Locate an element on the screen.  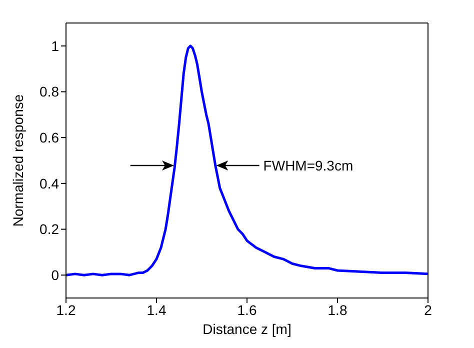
x-tick-label: 1.2 is located at coordinates (66, 310).